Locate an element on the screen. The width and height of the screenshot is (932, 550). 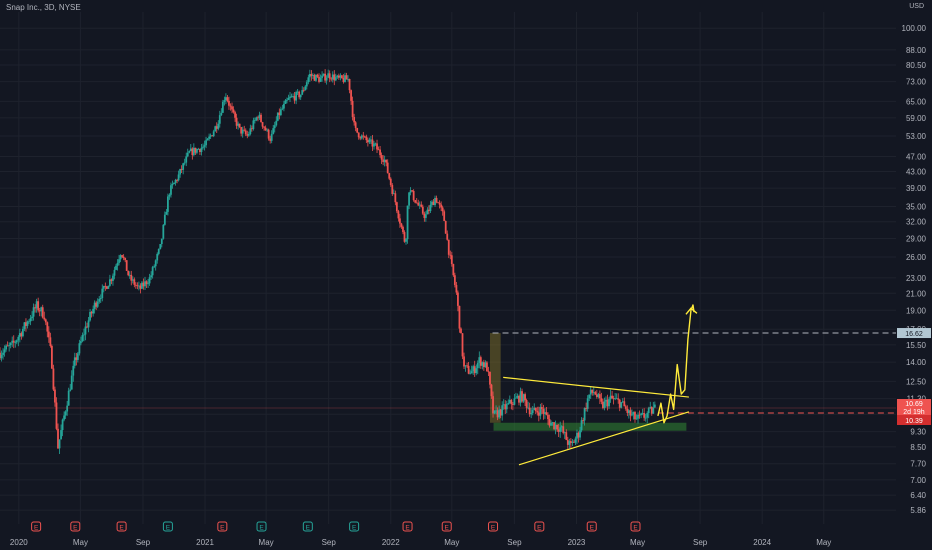
earnings-marker is located at coordinates (539, 526).